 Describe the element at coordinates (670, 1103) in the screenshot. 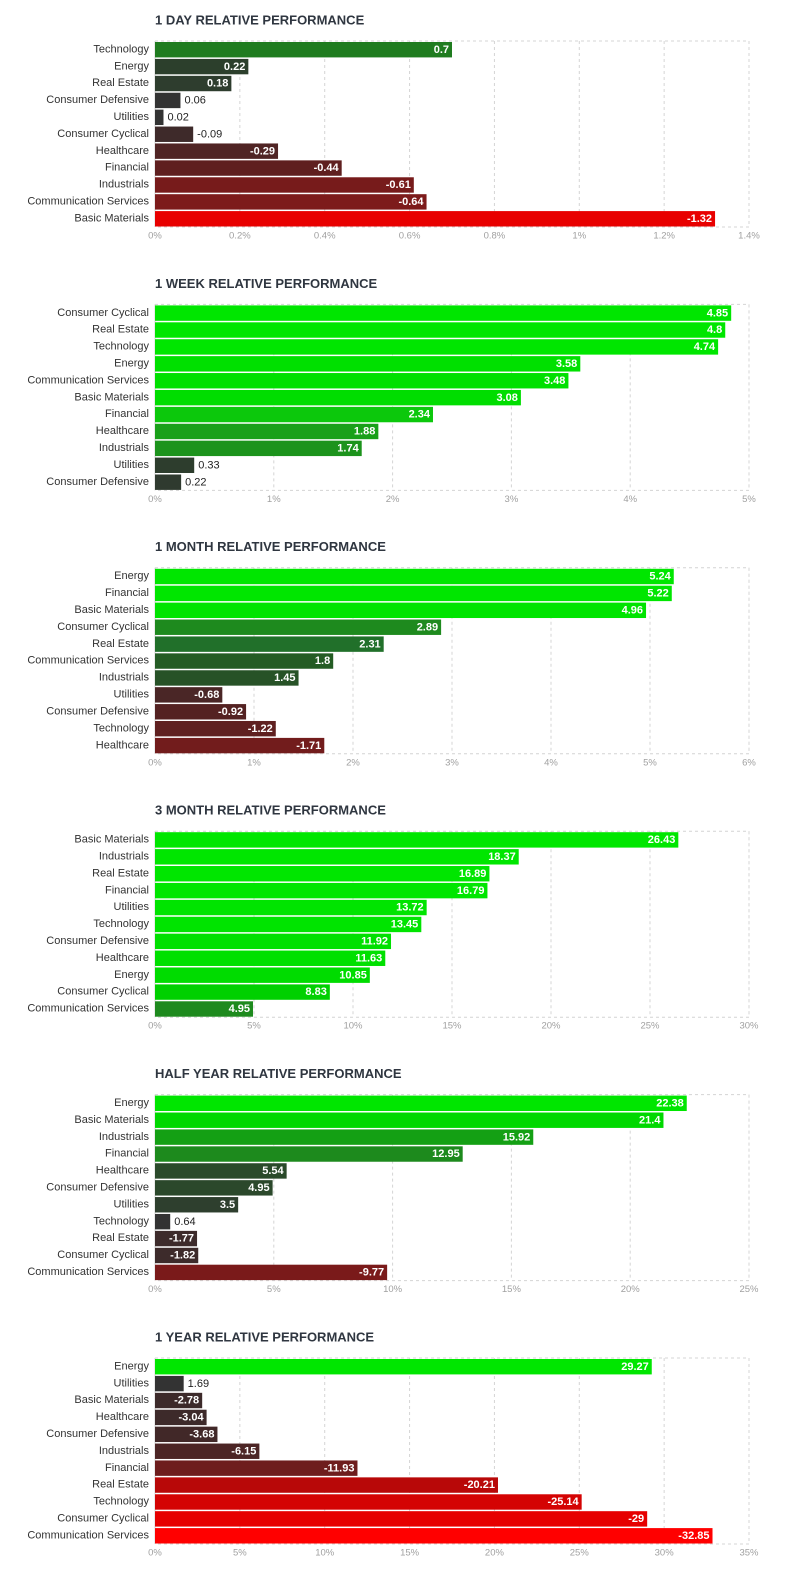

I see `value-label: 22.38` at that location.